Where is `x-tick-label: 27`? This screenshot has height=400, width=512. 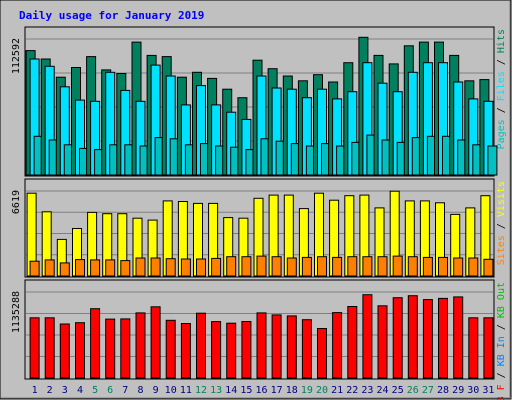 x-tick-label: 27 is located at coordinates (428, 390).